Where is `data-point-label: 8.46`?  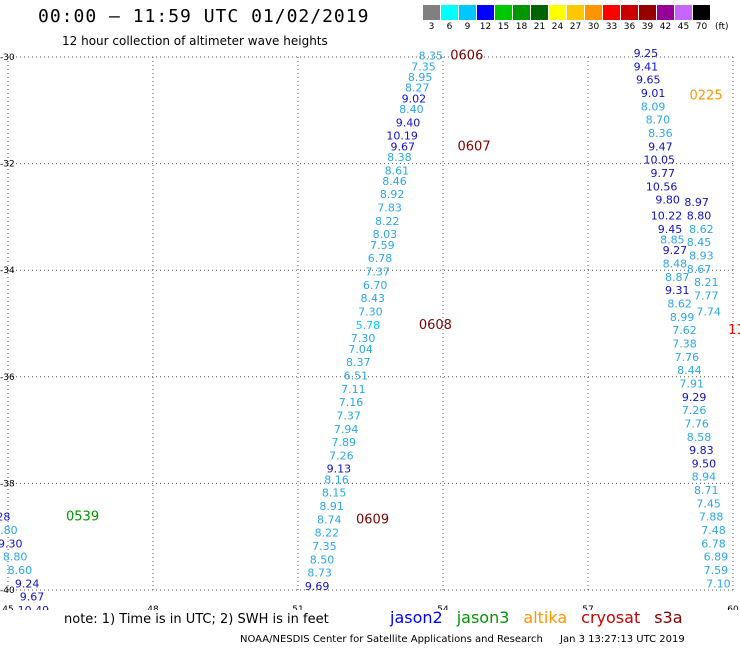 data-point-label: 8.46 is located at coordinates (394, 181).